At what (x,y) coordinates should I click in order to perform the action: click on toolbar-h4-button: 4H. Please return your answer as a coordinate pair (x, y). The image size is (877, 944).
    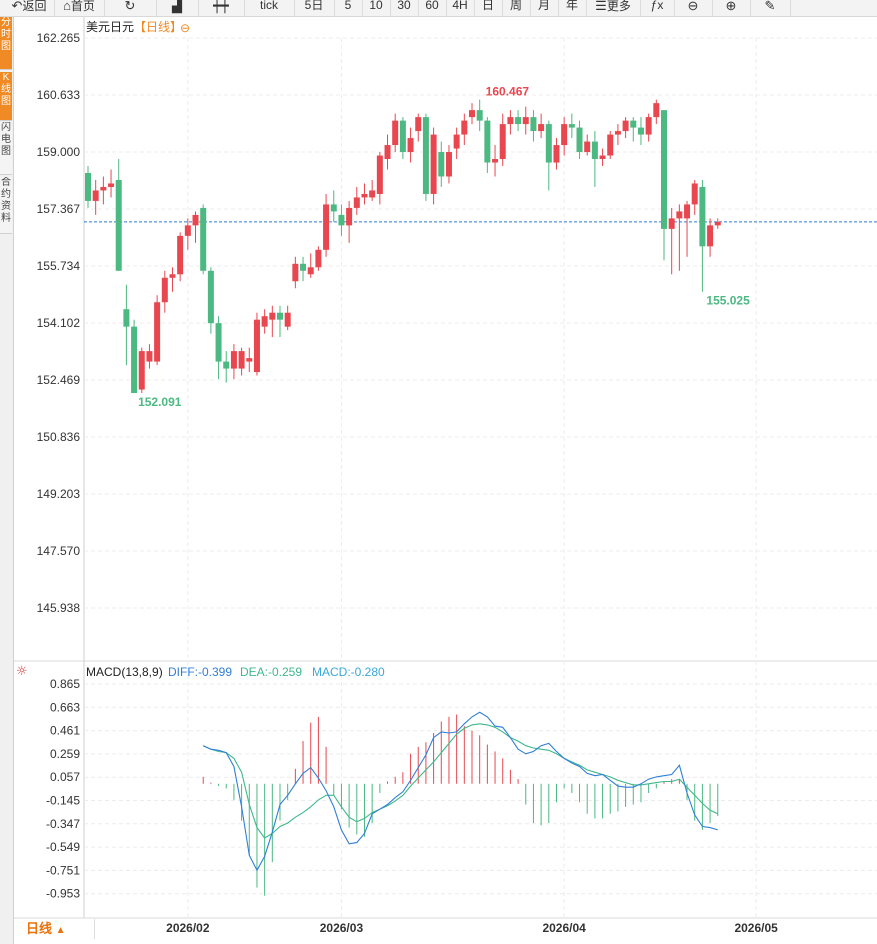
    Looking at the image, I should click on (460, 8).